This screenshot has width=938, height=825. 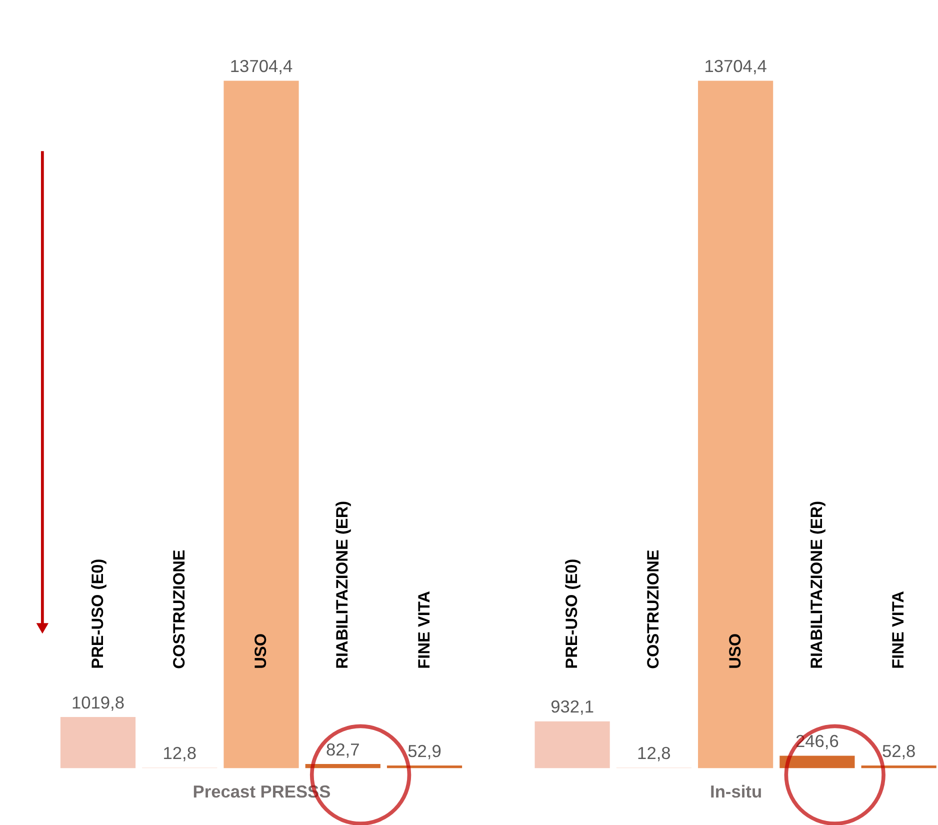 I want to click on data-label: 52,8, so click(x=899, y=750).